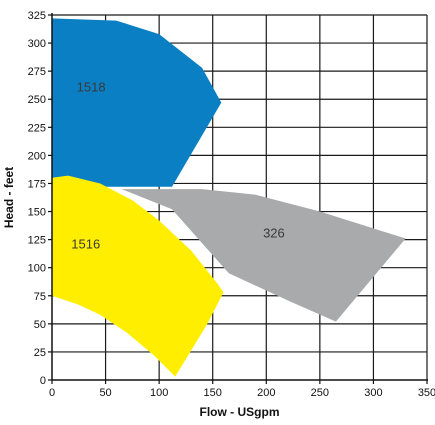 Image resolution: width=435 pixels, height=425 pixels. Describe the element at coordinates (9, 197) in the screenshot. I see `y-axis-label: Head - feet` at that location.